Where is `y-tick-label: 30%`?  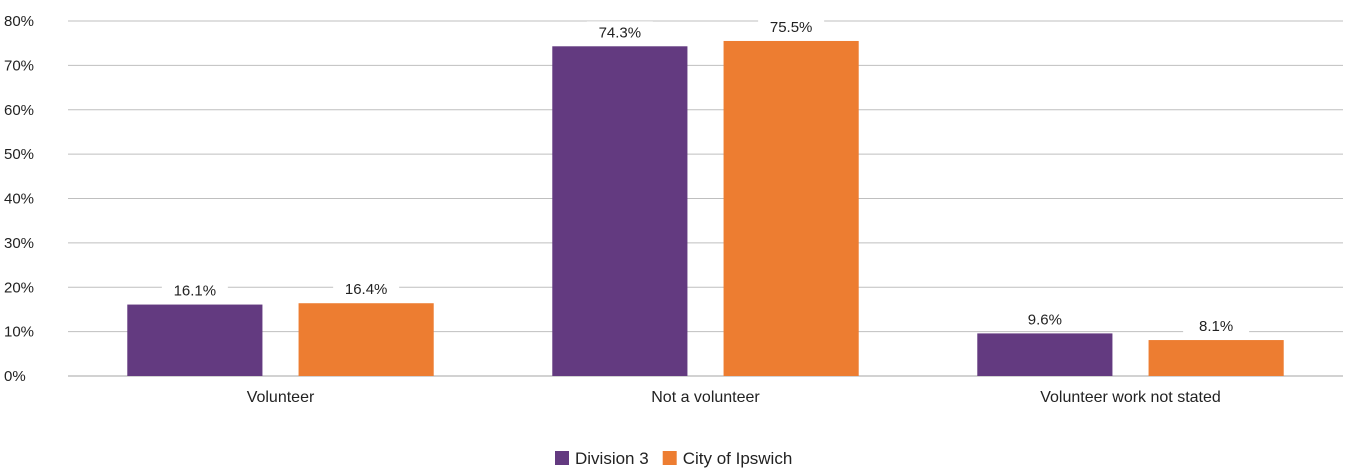 y-tick-label: 30% is located at coordinates (19, 243).